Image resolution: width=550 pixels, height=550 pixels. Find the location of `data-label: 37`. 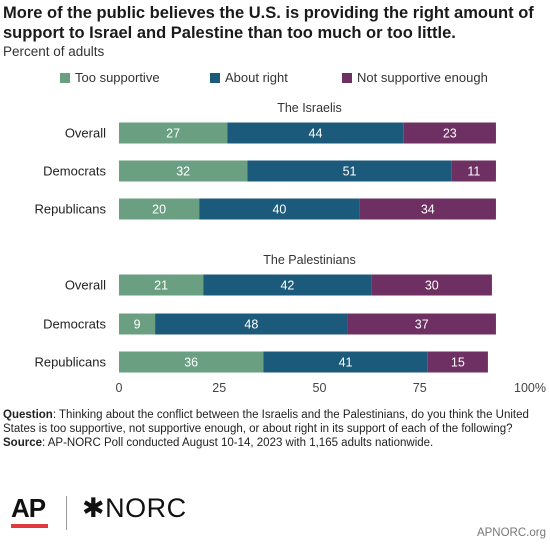

data-label: 37 is located at coordinates (422, 325).